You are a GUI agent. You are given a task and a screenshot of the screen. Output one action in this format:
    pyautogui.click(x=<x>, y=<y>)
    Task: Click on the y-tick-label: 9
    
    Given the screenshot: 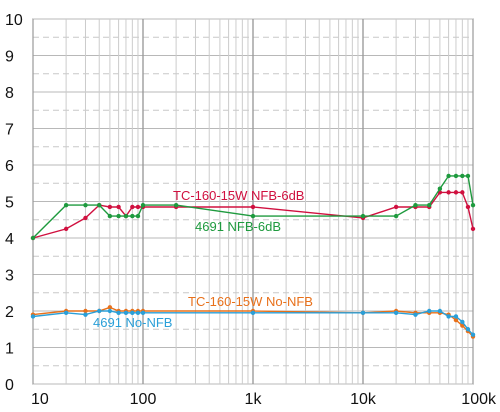 What is the action you would take?
    pyautogui.click(x=9, y=57)
    